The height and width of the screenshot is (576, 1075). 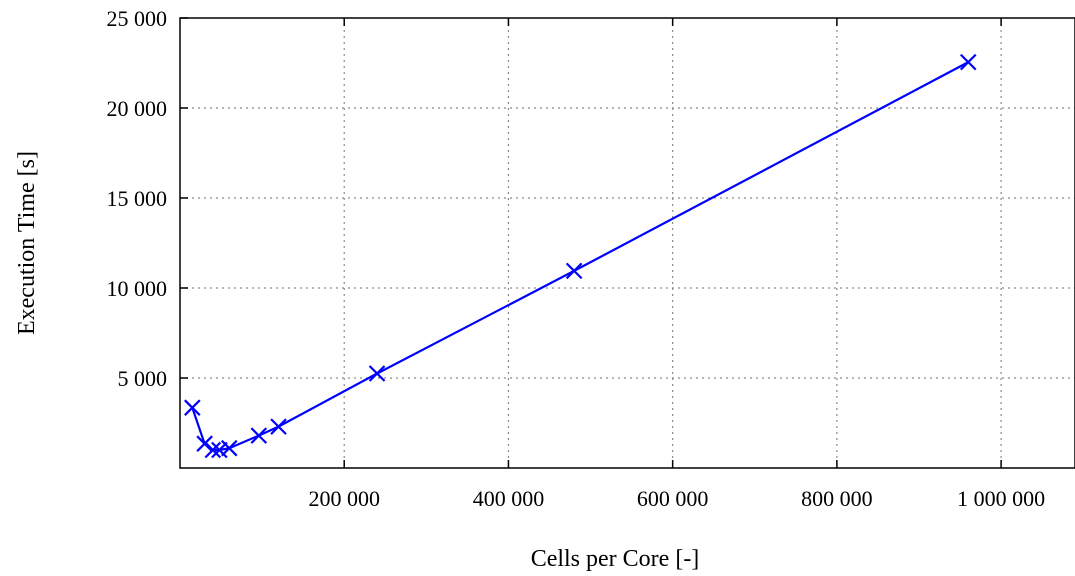 What do you see at coordinates (137, 198) in the screenshot?
I see `y-tick-label: 15 000` at bounding box center [137, 198].